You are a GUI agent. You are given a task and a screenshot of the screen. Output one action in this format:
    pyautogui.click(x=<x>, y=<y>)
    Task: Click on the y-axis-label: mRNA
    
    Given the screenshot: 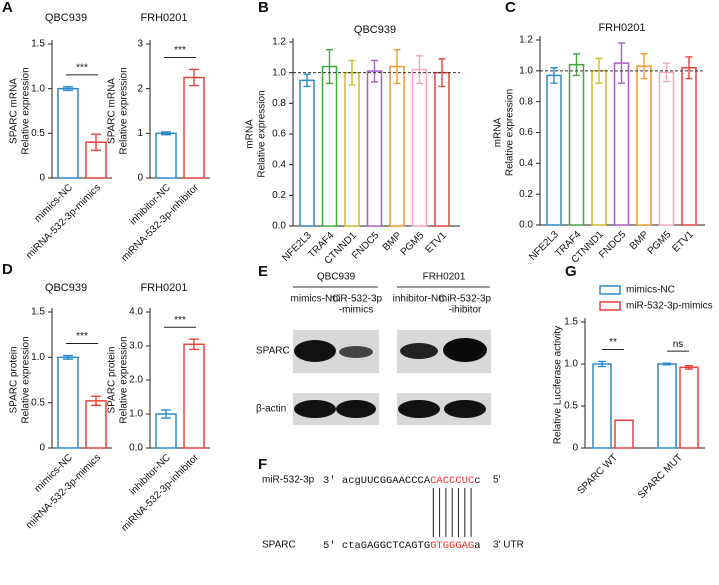 What is the action you would take?
    pyautogui.click(x=498, y=132)
    